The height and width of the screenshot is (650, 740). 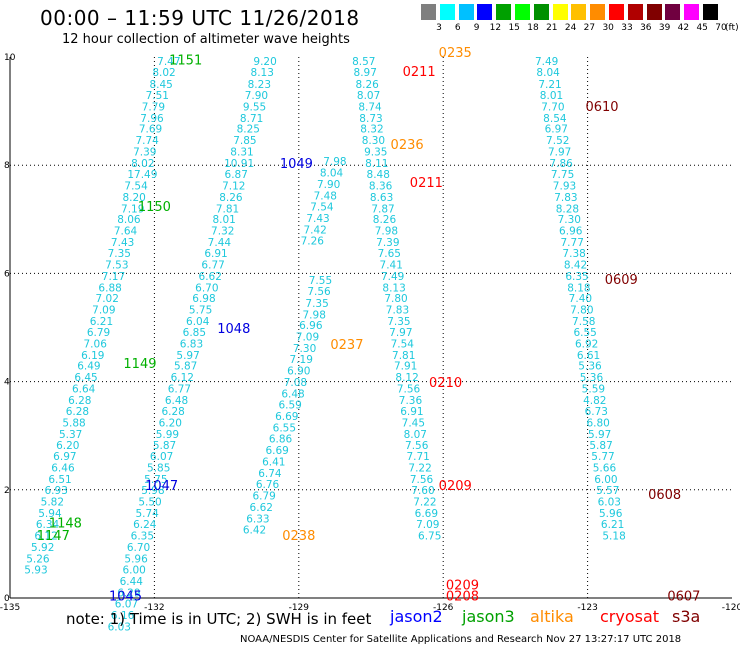 What do you see at coordinates (7, 274) in the screenshot?
I see `y-tick-label: 6` at bounding box center [7, 274].